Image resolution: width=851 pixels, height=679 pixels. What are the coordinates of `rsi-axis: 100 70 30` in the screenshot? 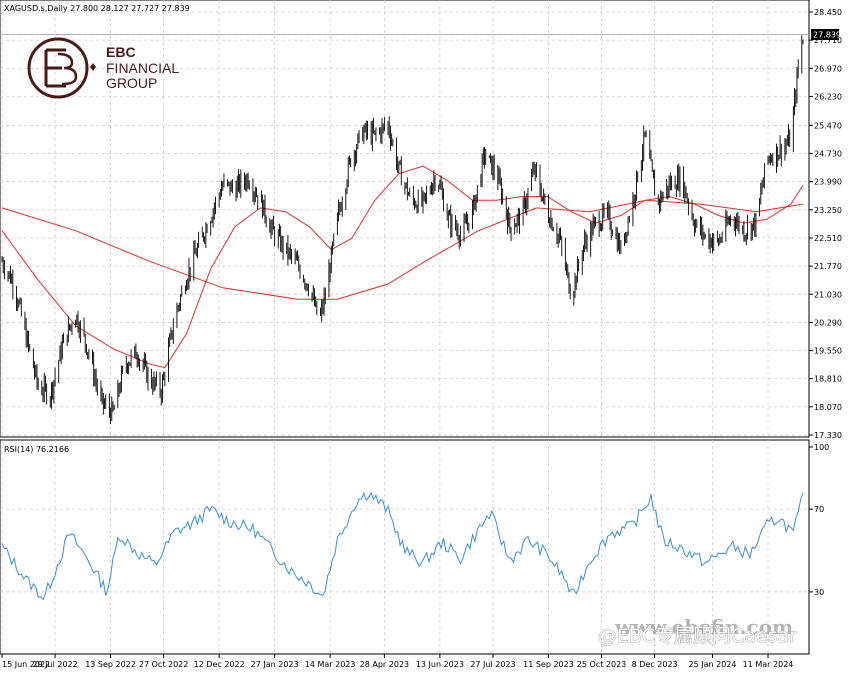 It's located at (819, 520).